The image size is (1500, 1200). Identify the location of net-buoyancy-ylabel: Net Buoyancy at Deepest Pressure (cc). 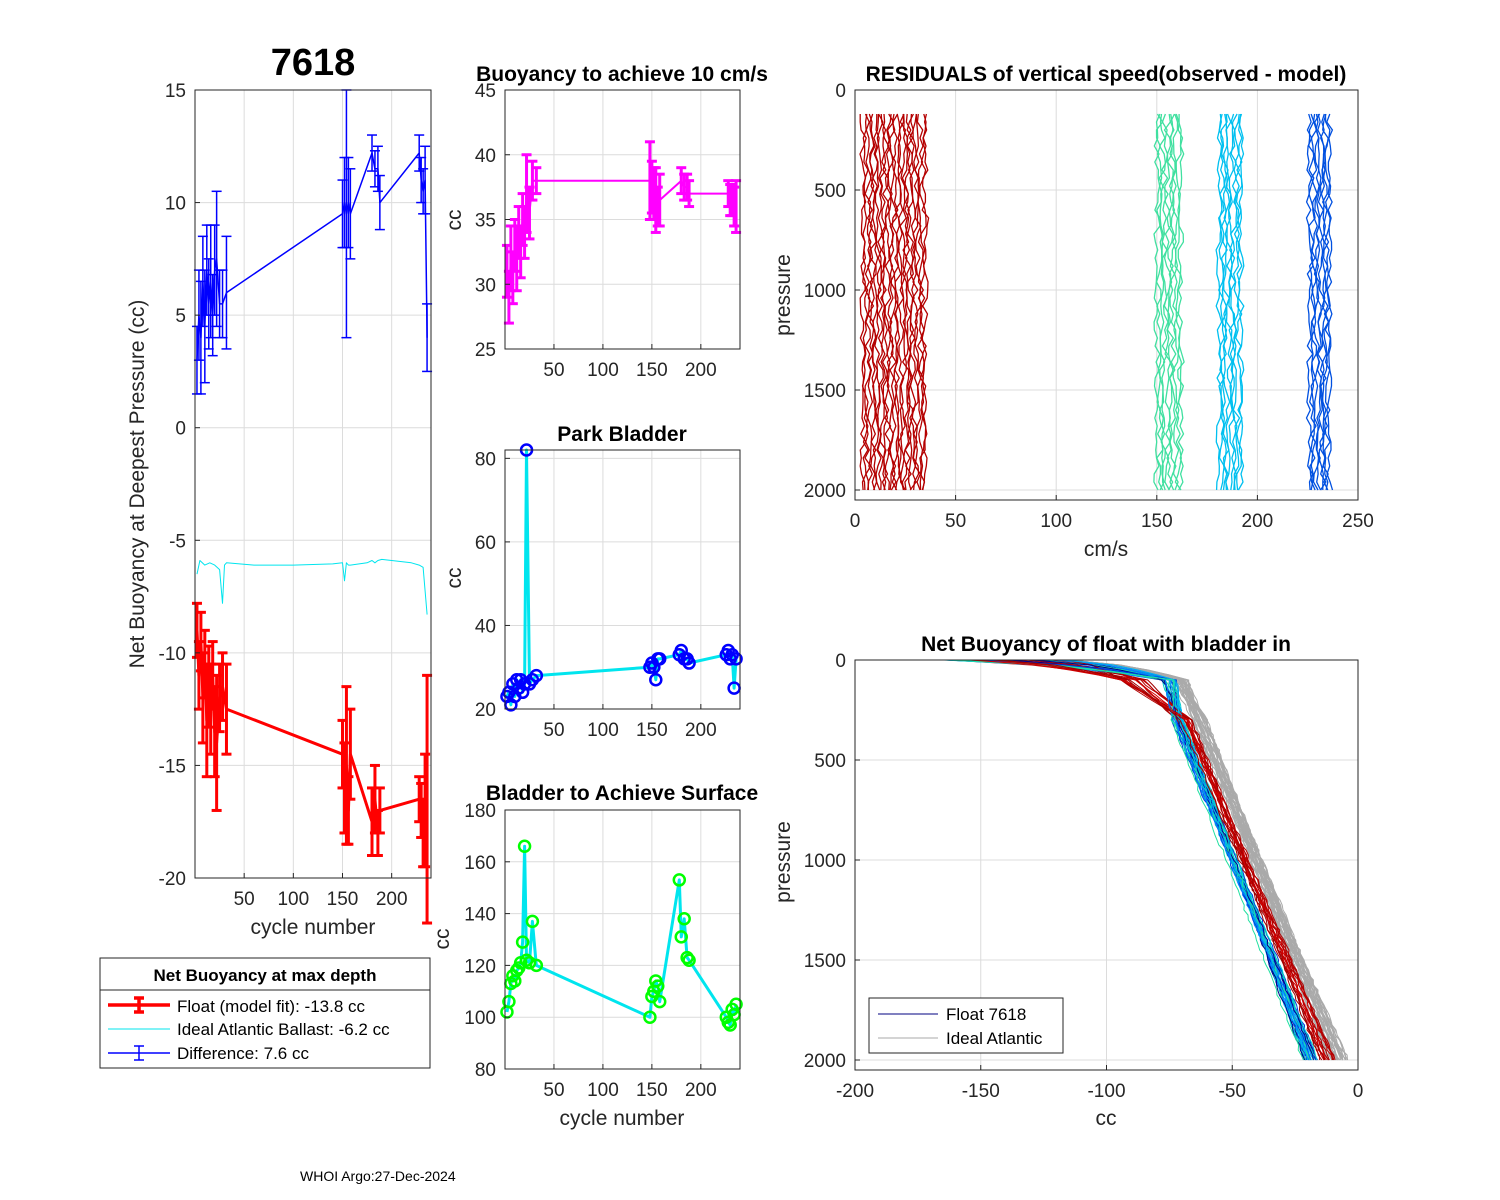
(137, 484).